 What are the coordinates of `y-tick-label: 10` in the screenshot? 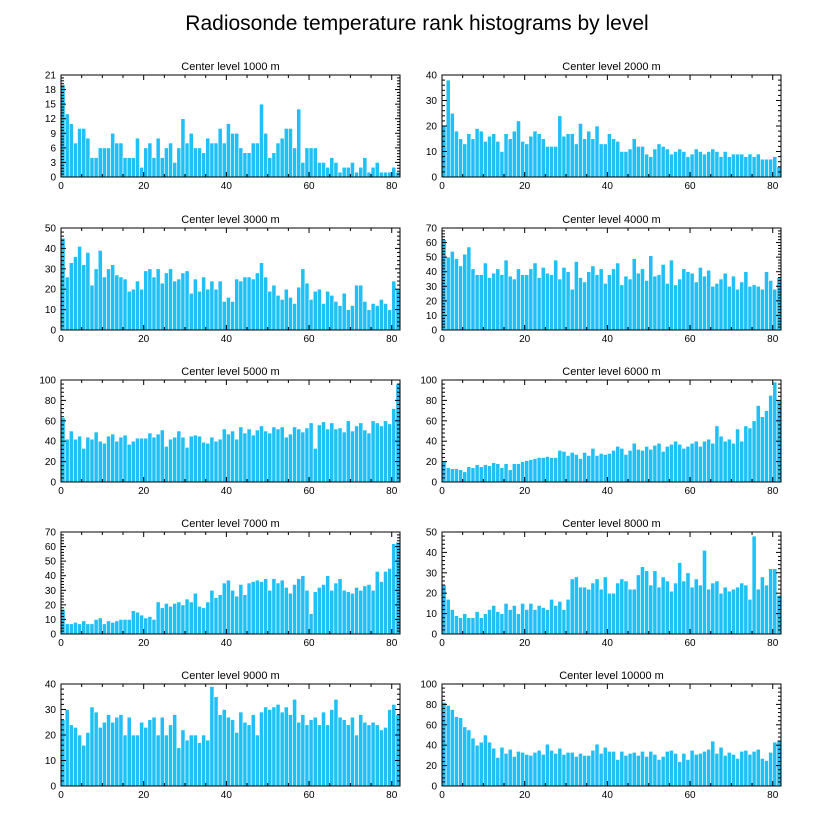 It's located at (432, 152).